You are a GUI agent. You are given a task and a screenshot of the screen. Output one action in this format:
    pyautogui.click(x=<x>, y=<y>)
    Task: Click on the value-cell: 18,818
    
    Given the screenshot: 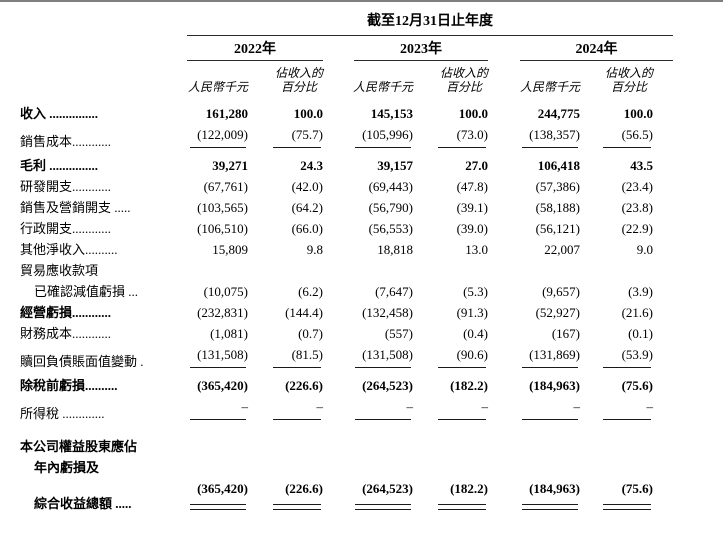 What is the action you would take?
    pyautogui.click(x=368, y=249)
    